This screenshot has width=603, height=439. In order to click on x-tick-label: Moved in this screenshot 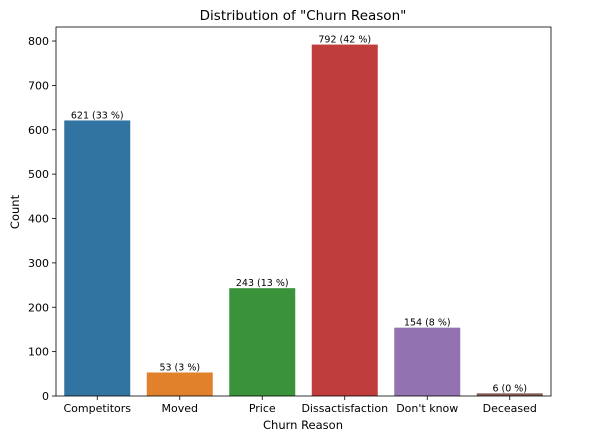, I will do `click(180, 408)`.